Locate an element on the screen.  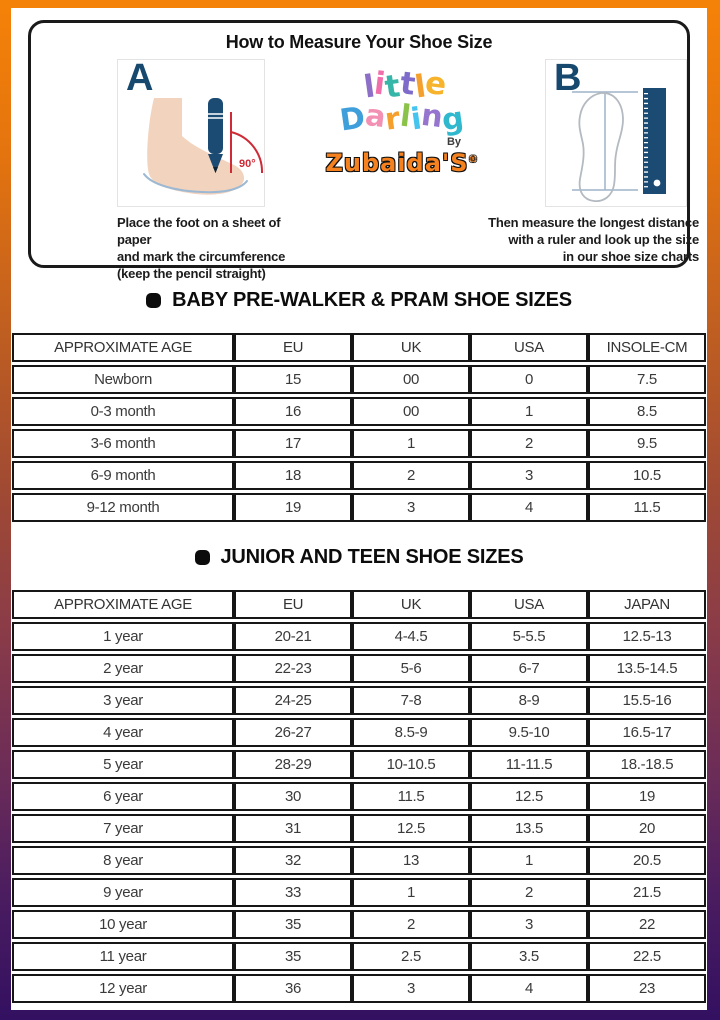
table-cell: 18.-18.5 is located at coordinates (646, 764).